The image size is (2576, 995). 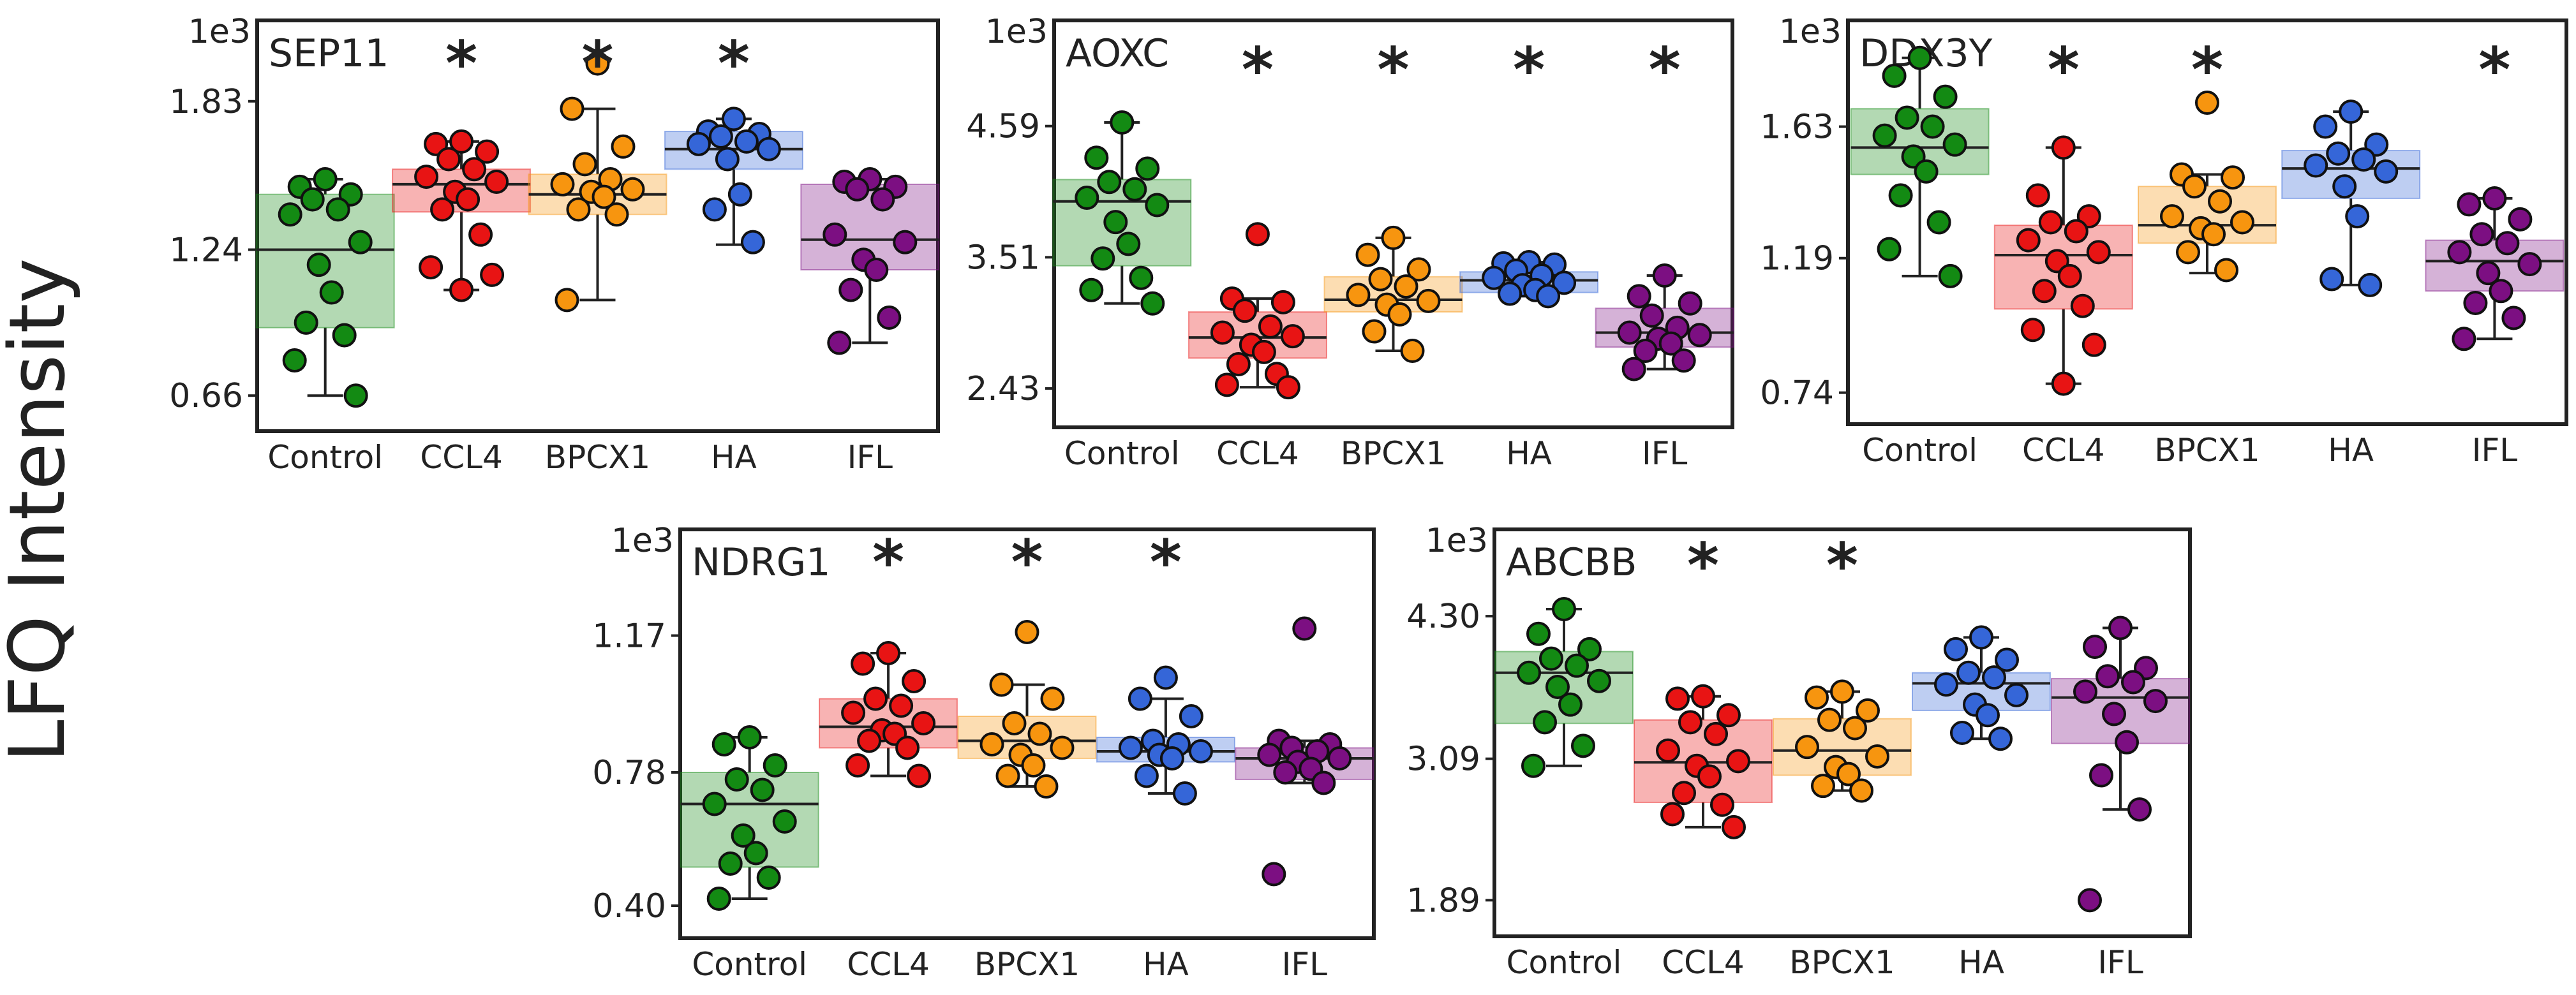 I want to click on y-tick-label: 0.78, so click(x=629, y=773).